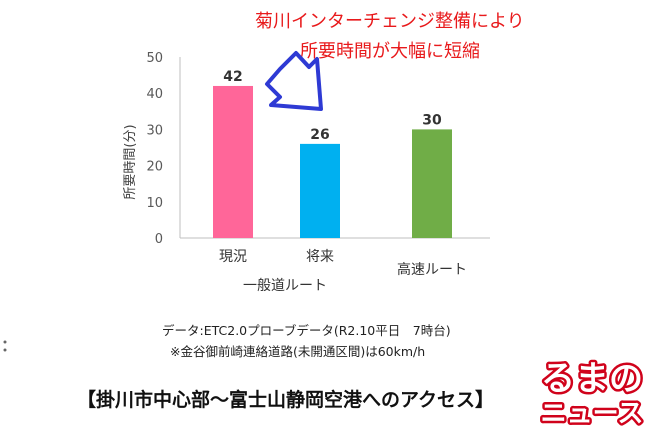 The height and width of the screenshot is (433, 650). I want to click on y-tick-label: 30, so click(154, 130).